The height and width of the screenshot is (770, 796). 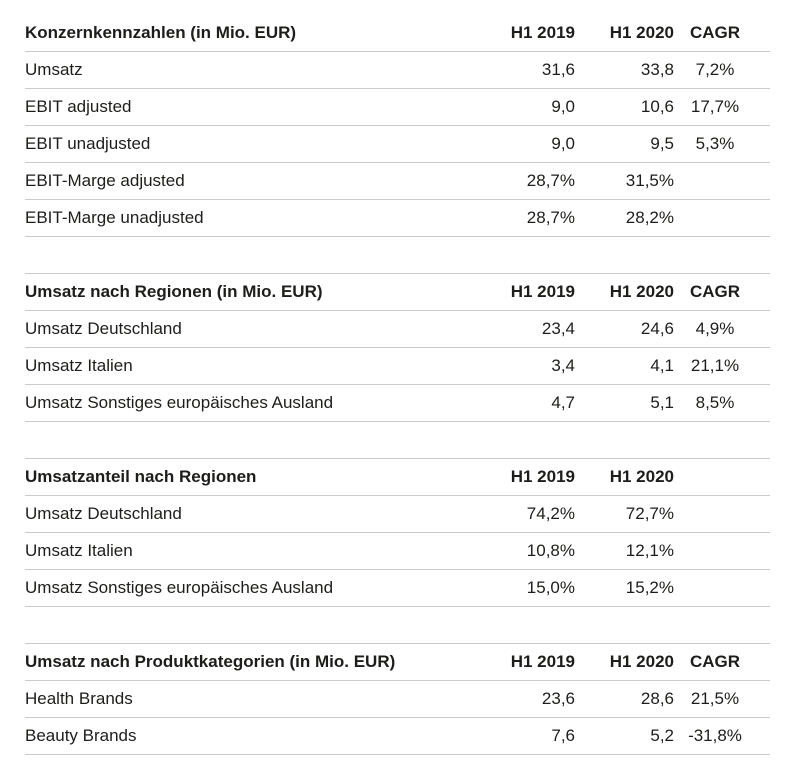 What do you see at coordinates (550, 550) in the screenshot?
I see `cell-h1-2019: 10,8%` at bounding box center [550, 550].